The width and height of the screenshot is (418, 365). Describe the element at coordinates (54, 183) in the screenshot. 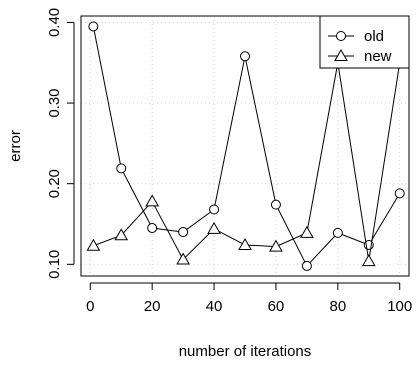

I see `y-tick-label: 0.20` at that location.